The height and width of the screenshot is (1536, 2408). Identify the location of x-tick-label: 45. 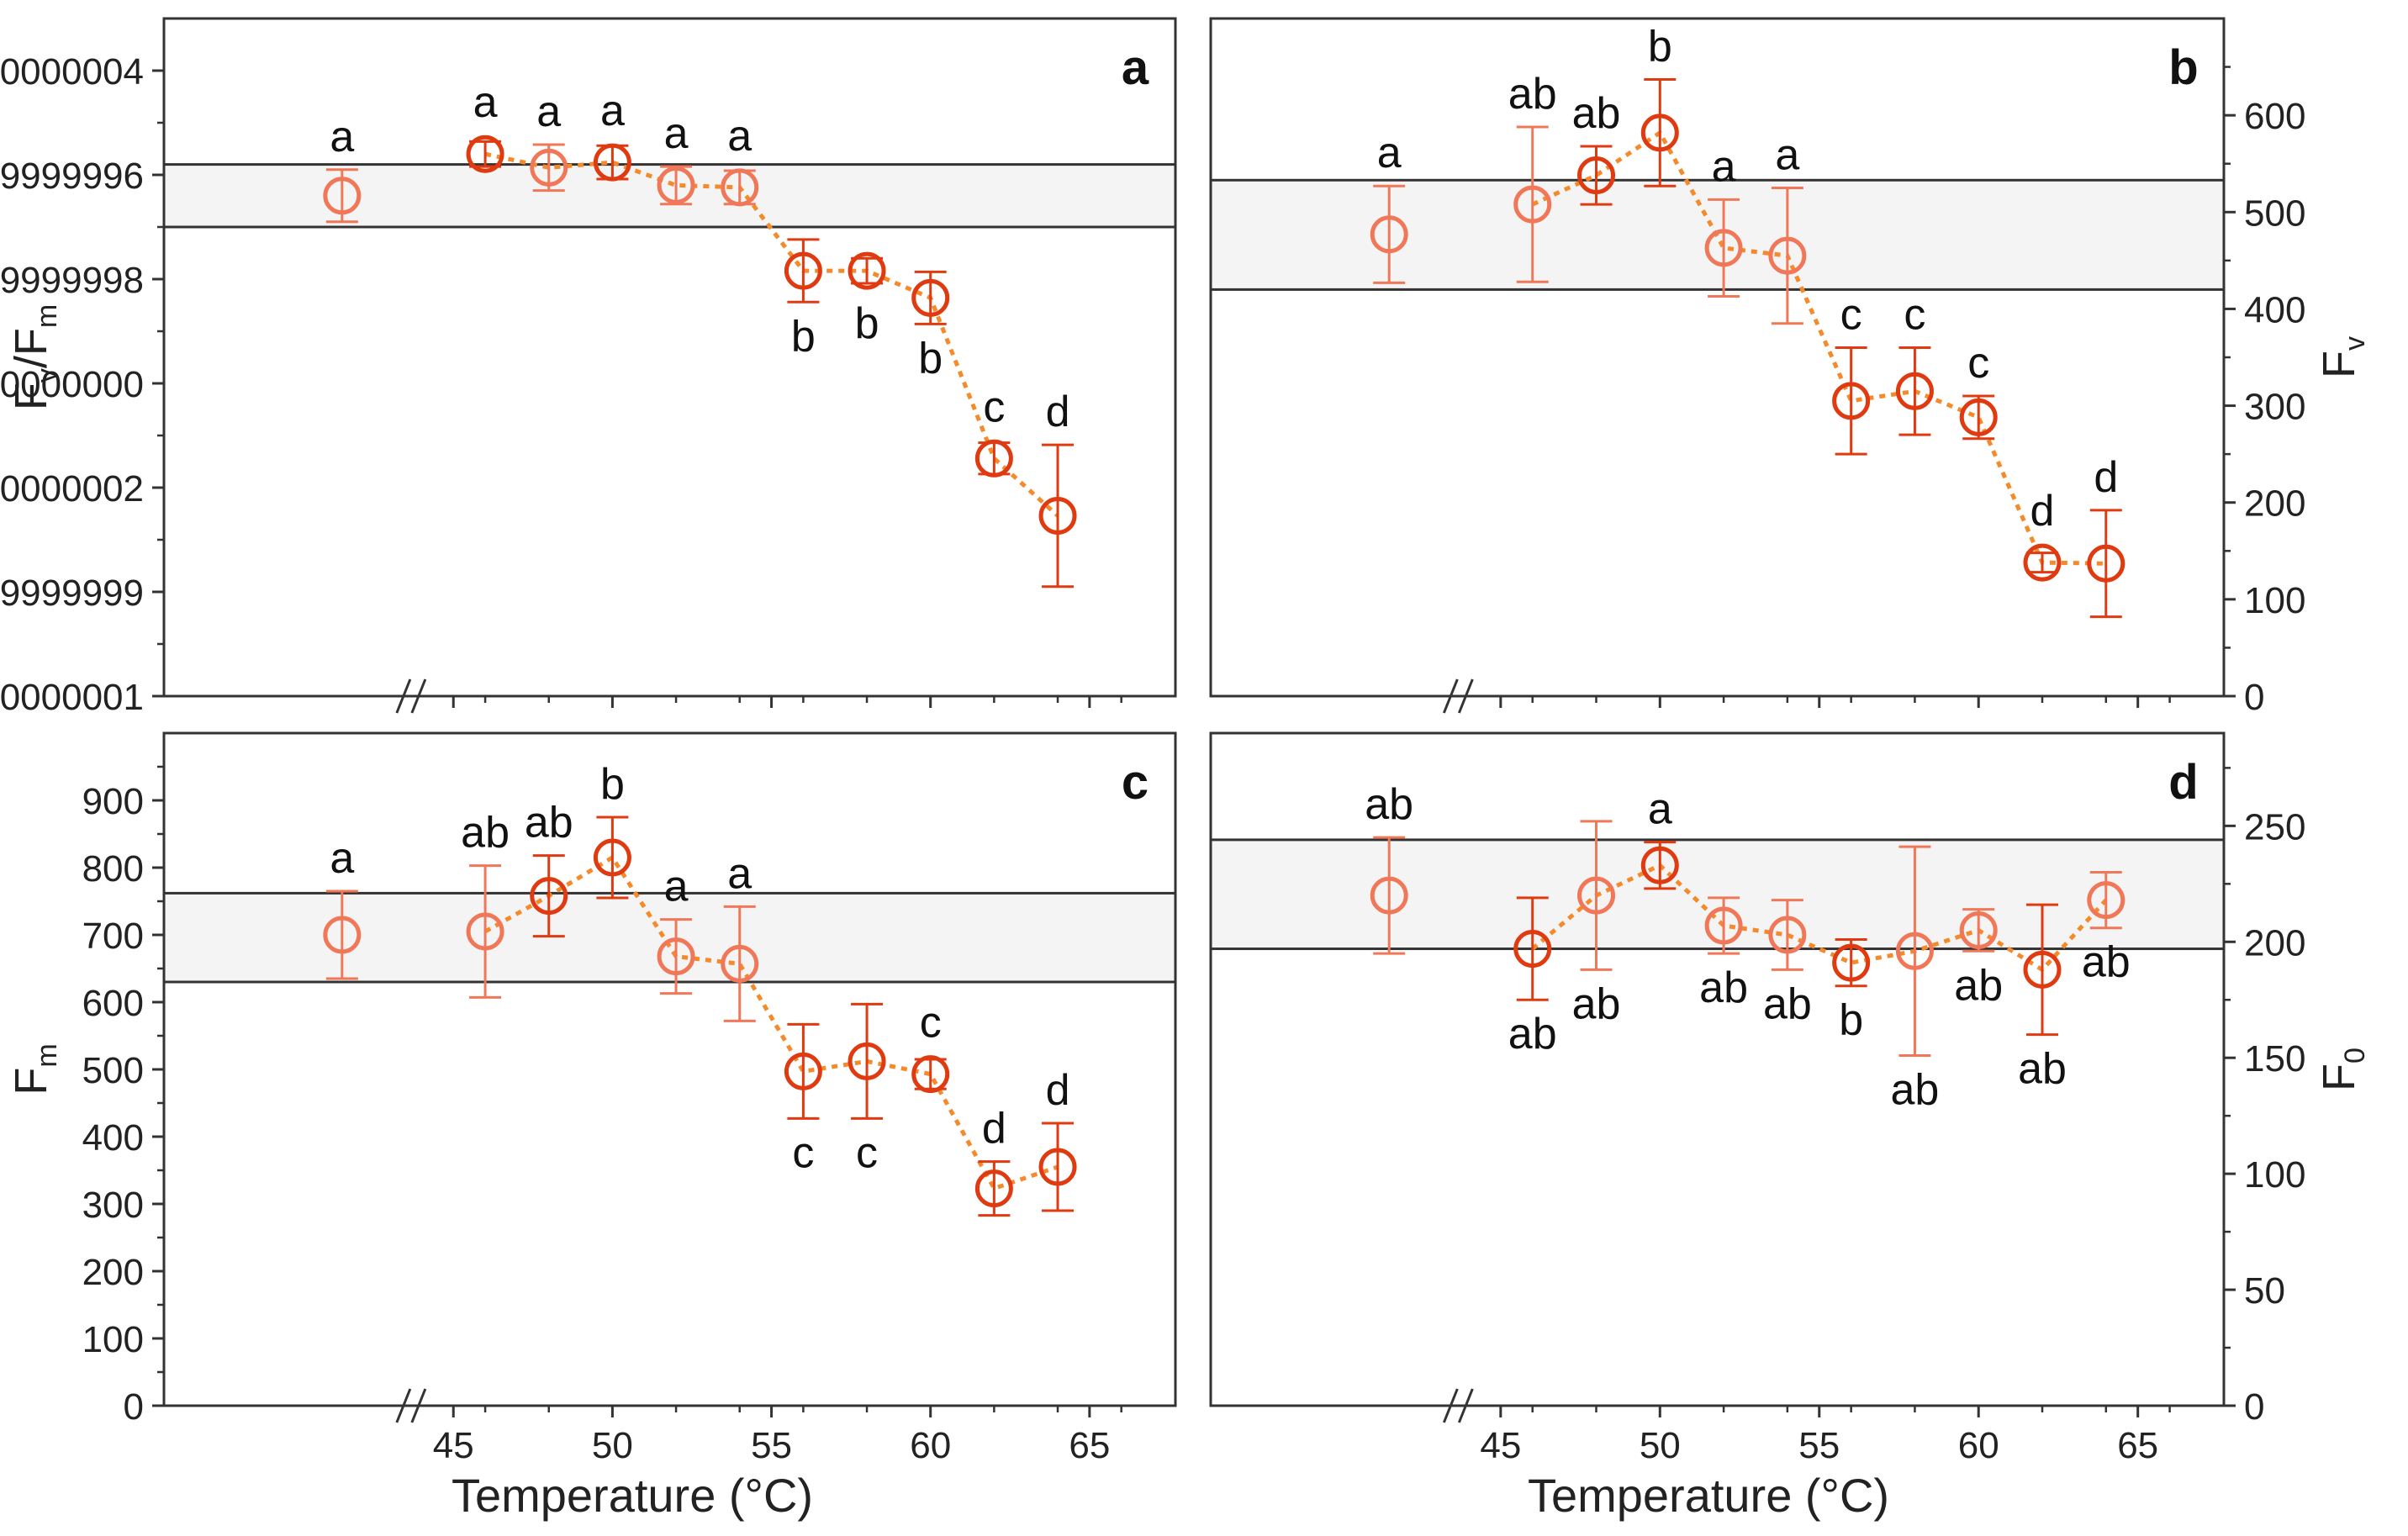
(454, 1445).